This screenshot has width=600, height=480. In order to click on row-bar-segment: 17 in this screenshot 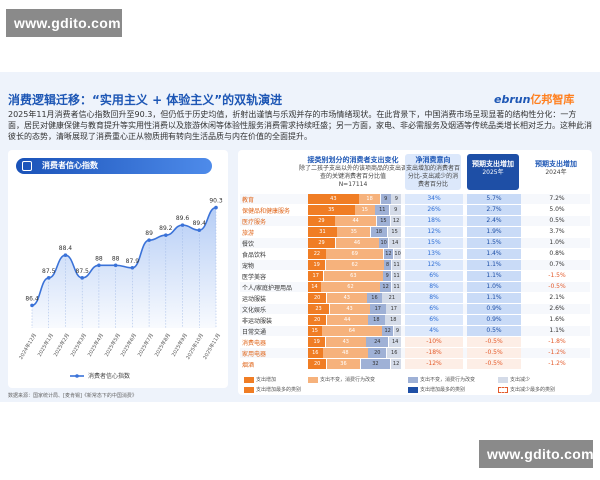, I will do `click(394, 309)`.